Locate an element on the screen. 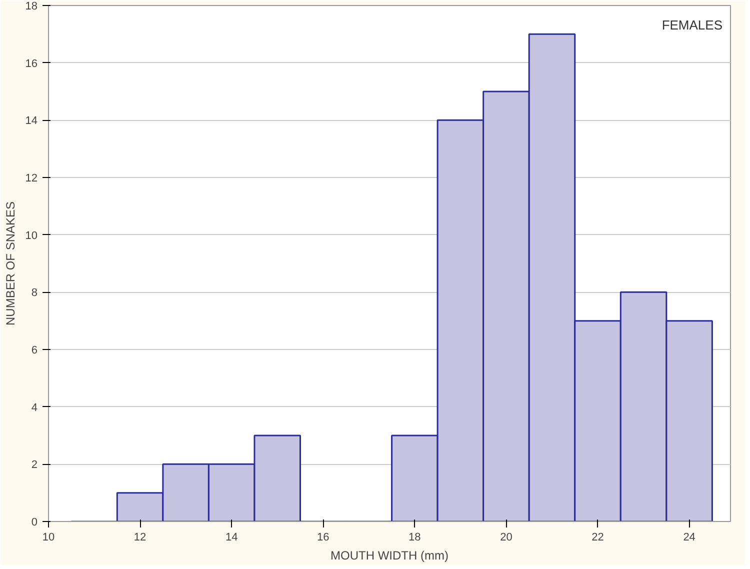 The image size is (750, 569). y-axis-title: NUMBER OF SNAKES is located at coordinates (10, 263).